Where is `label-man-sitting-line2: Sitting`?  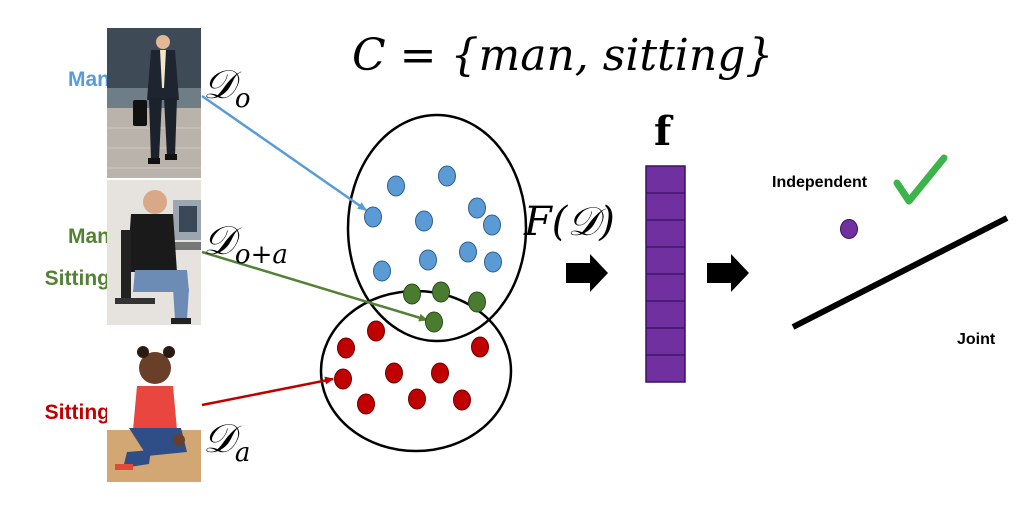 label-man-sitting-line2: Sitting is located at coordinates (77, 278).